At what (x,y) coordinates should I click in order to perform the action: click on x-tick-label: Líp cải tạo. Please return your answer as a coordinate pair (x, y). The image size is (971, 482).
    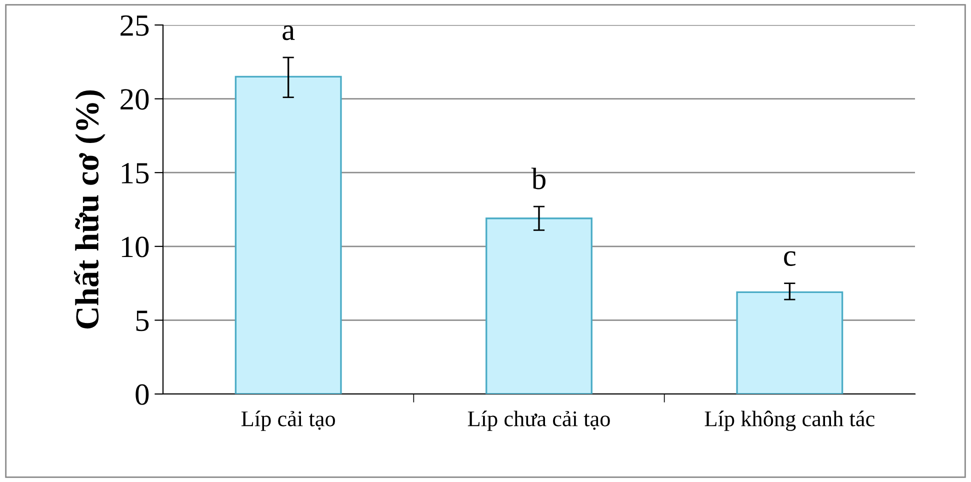
    Looking at the image, I should click on (288, 420).